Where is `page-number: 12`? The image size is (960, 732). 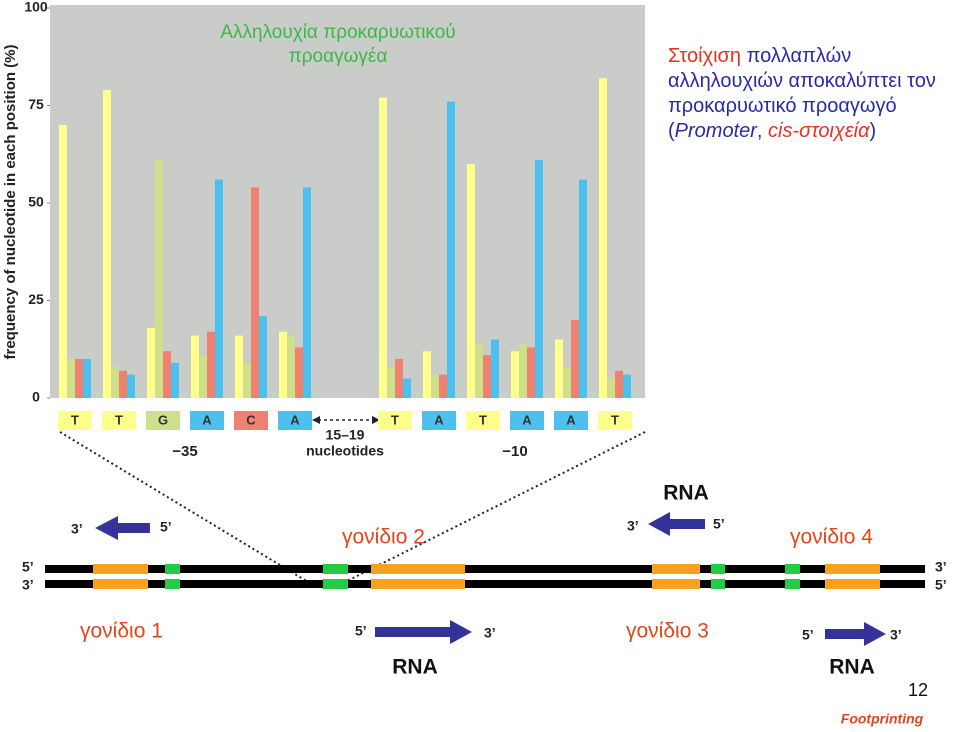
page-number: 12 is located at coordinates (918, 690).